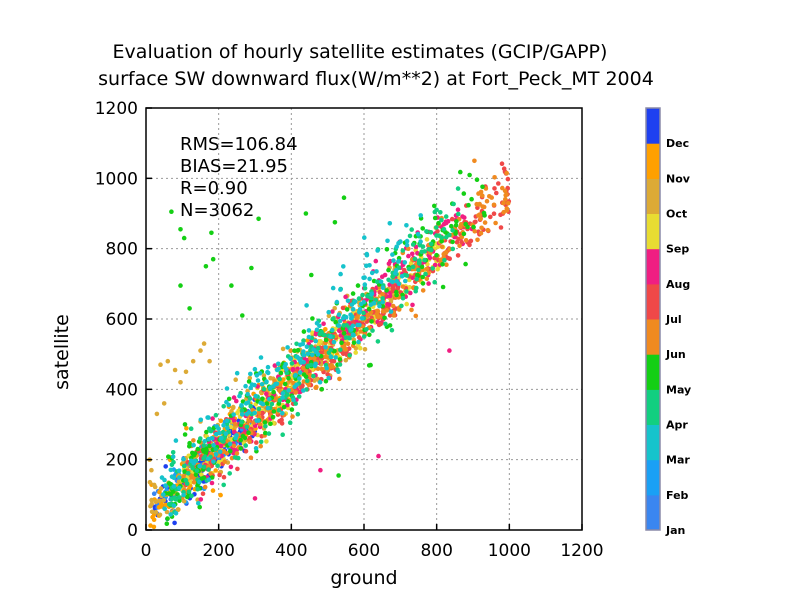  Describe the element at coordinates (677, 143) in the screenshot. I see `legend-label-dec: Dec` at that location.